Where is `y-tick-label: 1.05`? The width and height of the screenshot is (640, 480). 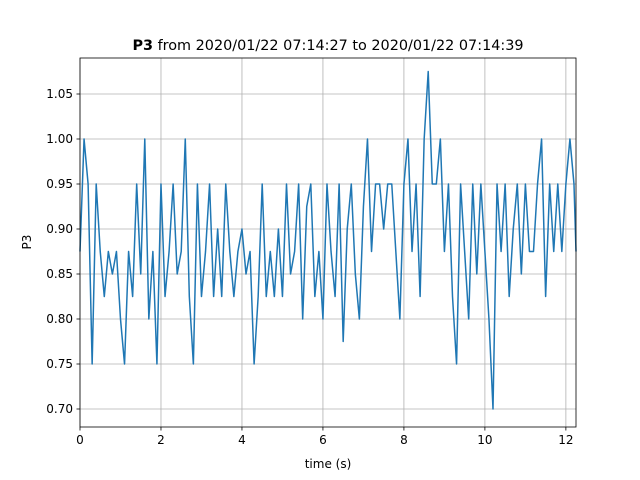 y-tick-label: 1.05 is located at coordinates (59, 94).